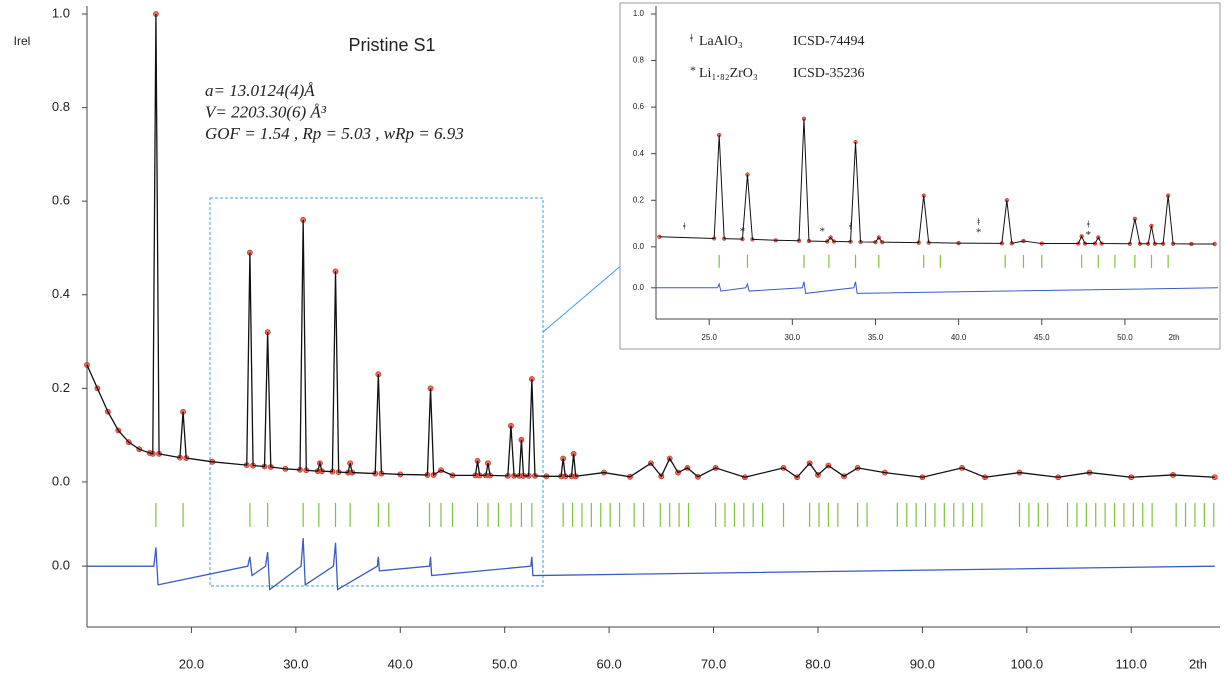 This screenshot has width=1224, height=679. Describe the element at coordinates (260, 90) in the screenshot. I see `annotation: a= 13.0124(4)Å` at that location.